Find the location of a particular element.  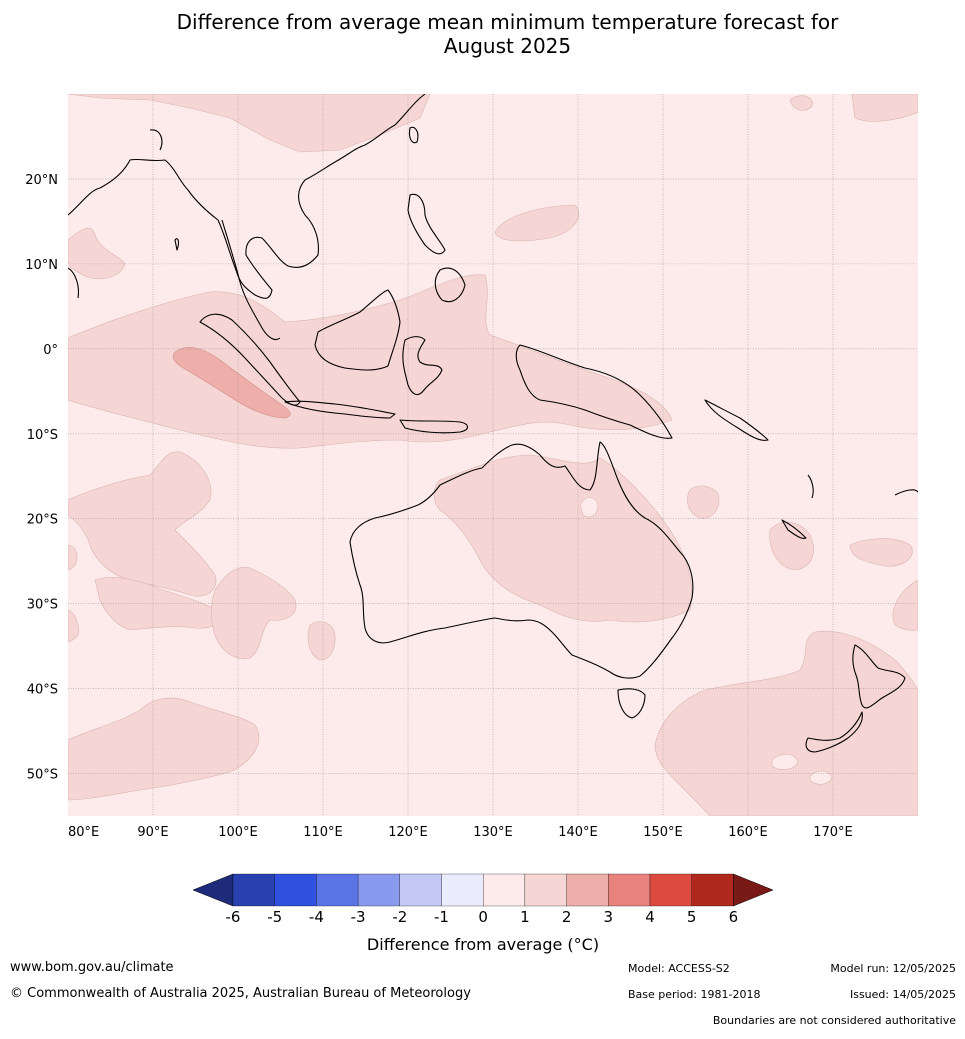

colorbar-extend-low is located at coordinates (213, 890).